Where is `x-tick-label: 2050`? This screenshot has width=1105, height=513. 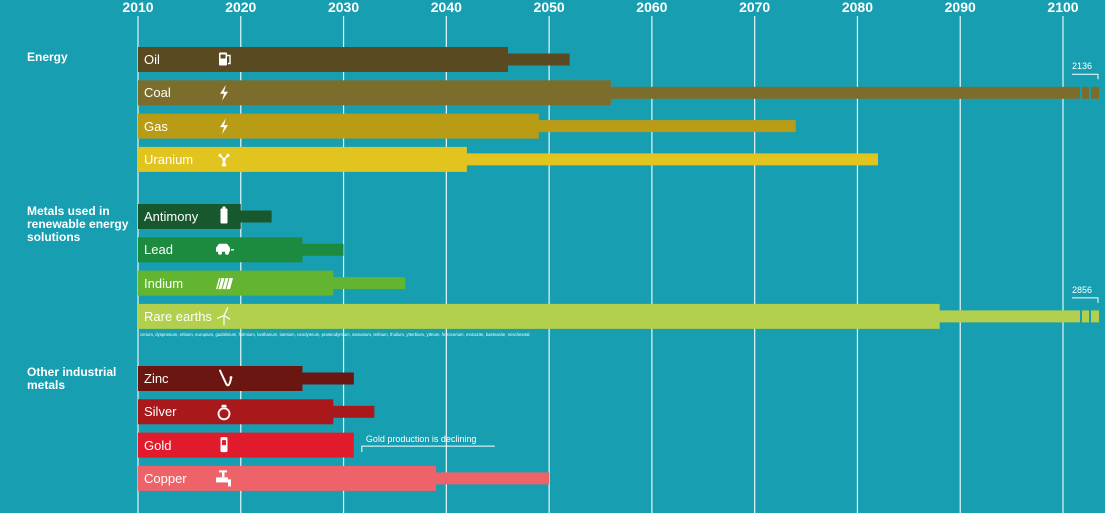 x-tick-label: 2050 is located at coordinates (549, 7).